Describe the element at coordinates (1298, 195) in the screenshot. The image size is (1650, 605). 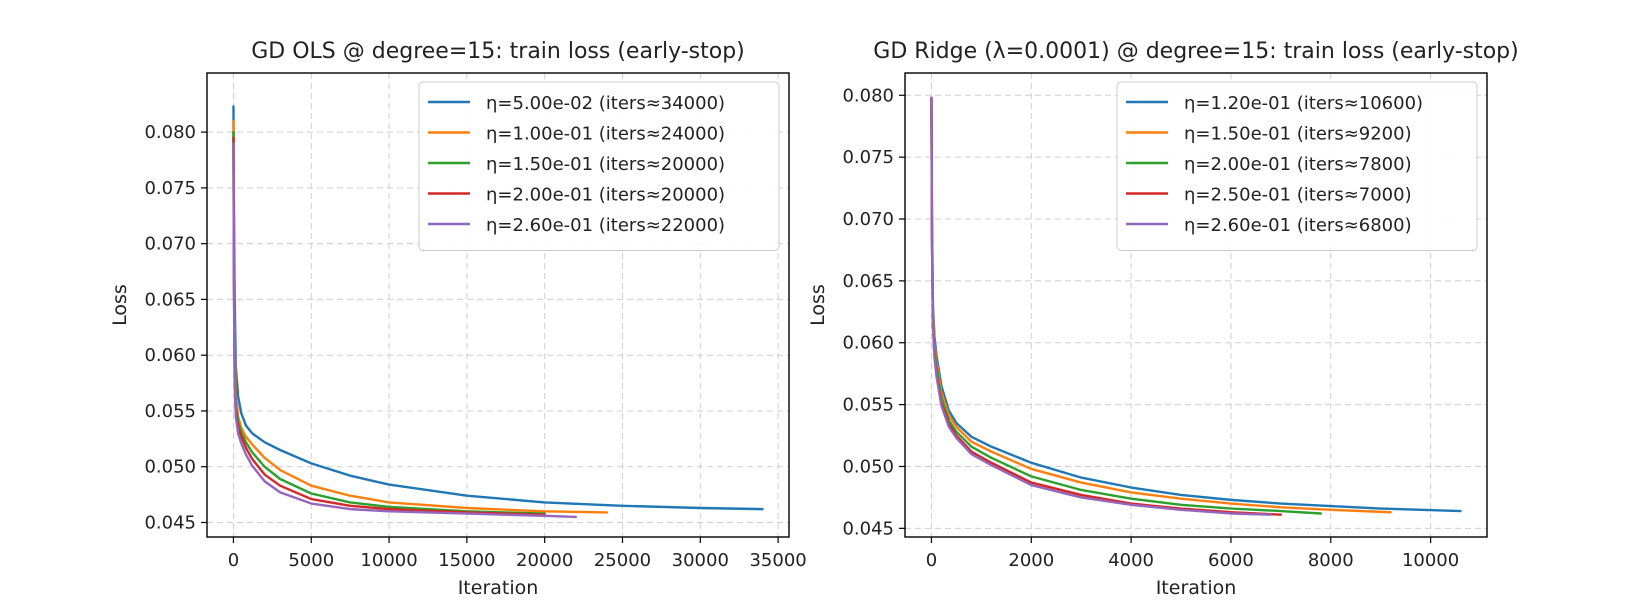
I see `legend-entry-4: η=2.50e-01 (iters≈7000)` at that location.